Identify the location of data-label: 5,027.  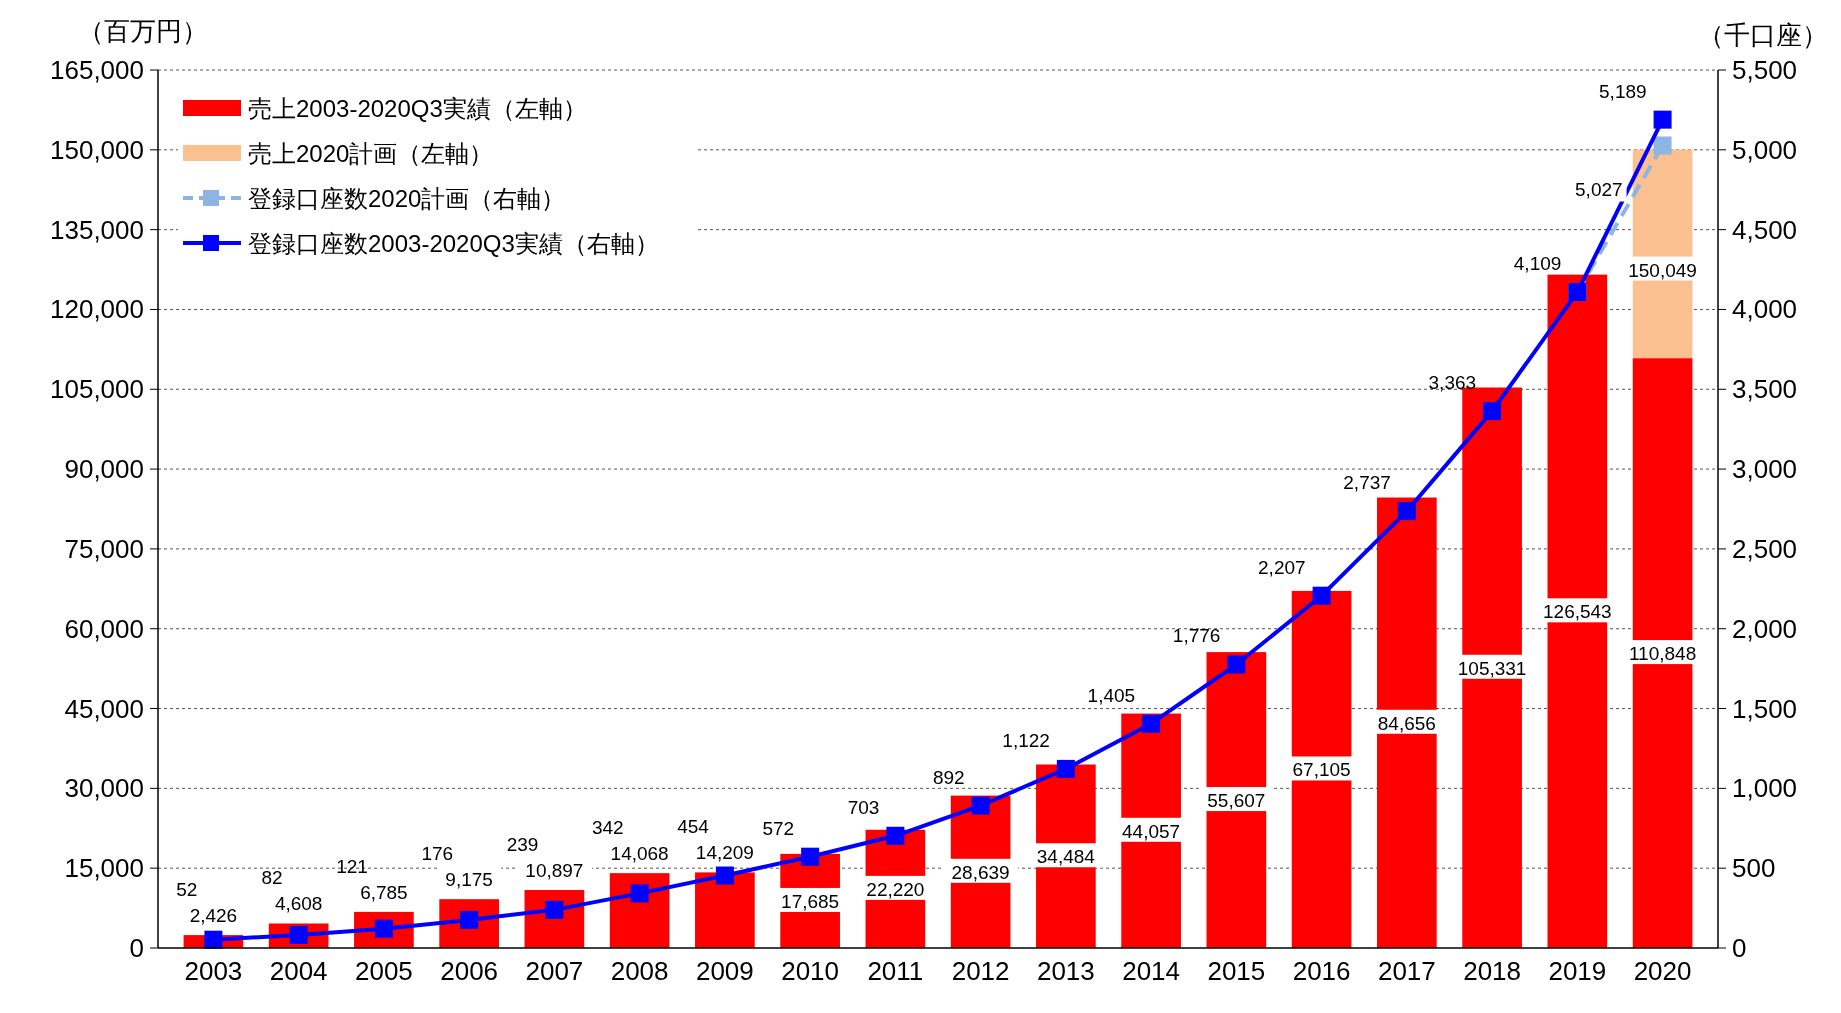
(1599, 189).